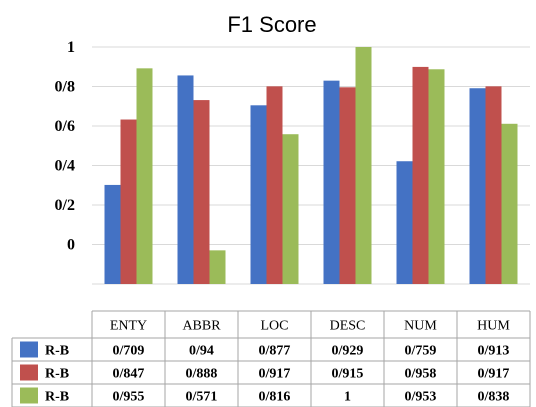  I want to click on data-label: 0/888, so click(202, 374).